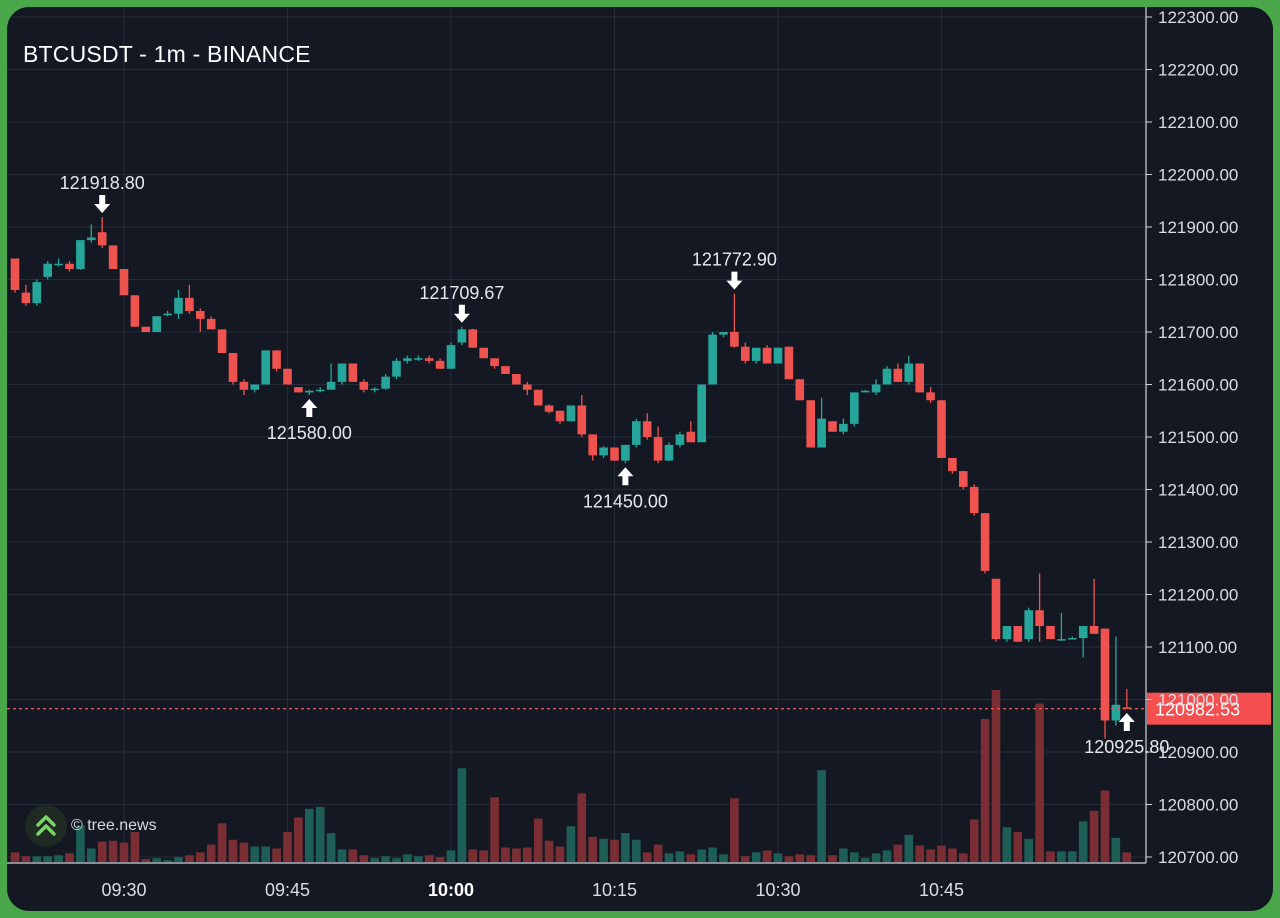  What do you see at coordinates (1197, 710) in the screenshot?
I see `last-price-label: 120982.53` at bounding box center [1197, 710].